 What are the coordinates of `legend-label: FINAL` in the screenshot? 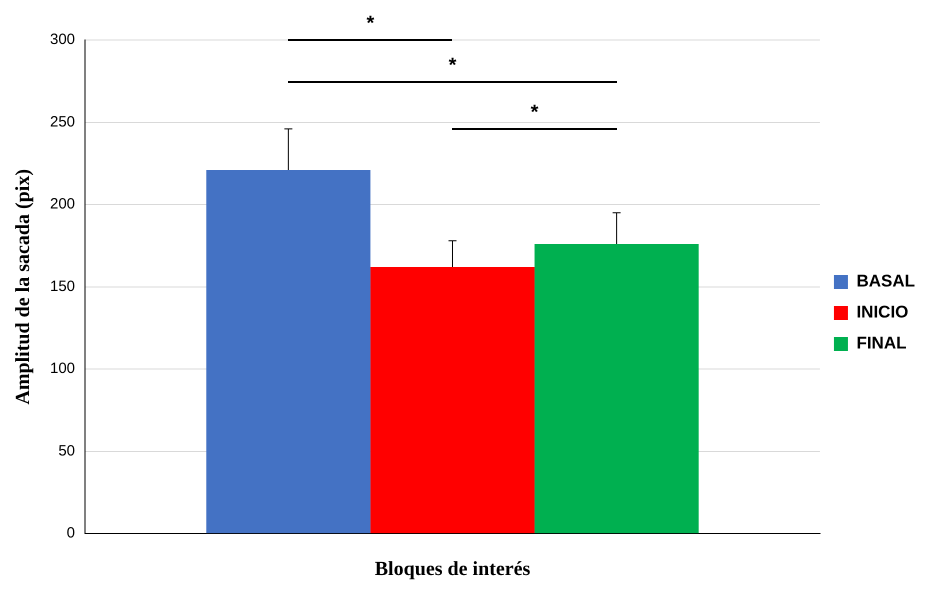 It's located at (881, 343).